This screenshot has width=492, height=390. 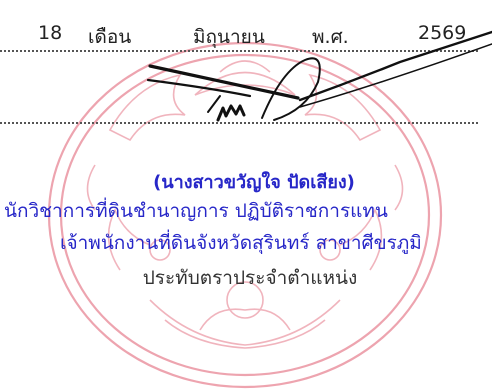 What do you see at coordinates (110, 37) in the screenshot?
I see `date-month-label: เดือน` at bounding box center [110, 37].